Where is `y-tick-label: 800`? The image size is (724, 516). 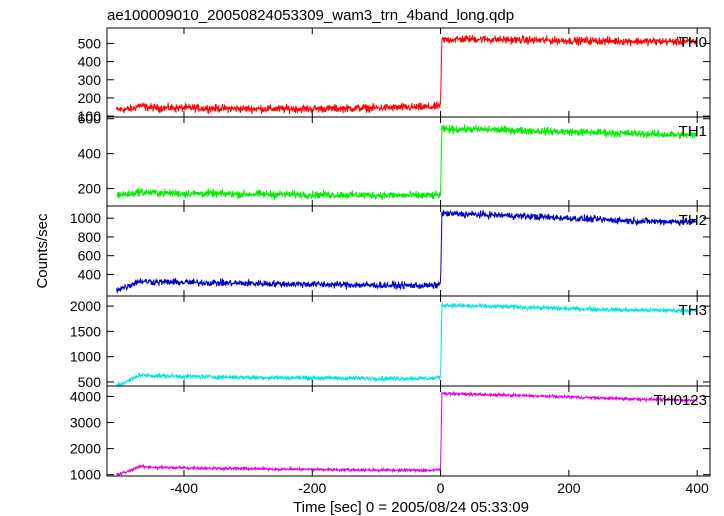 y-tick-label: 800 is located at coordinates (90, 237).